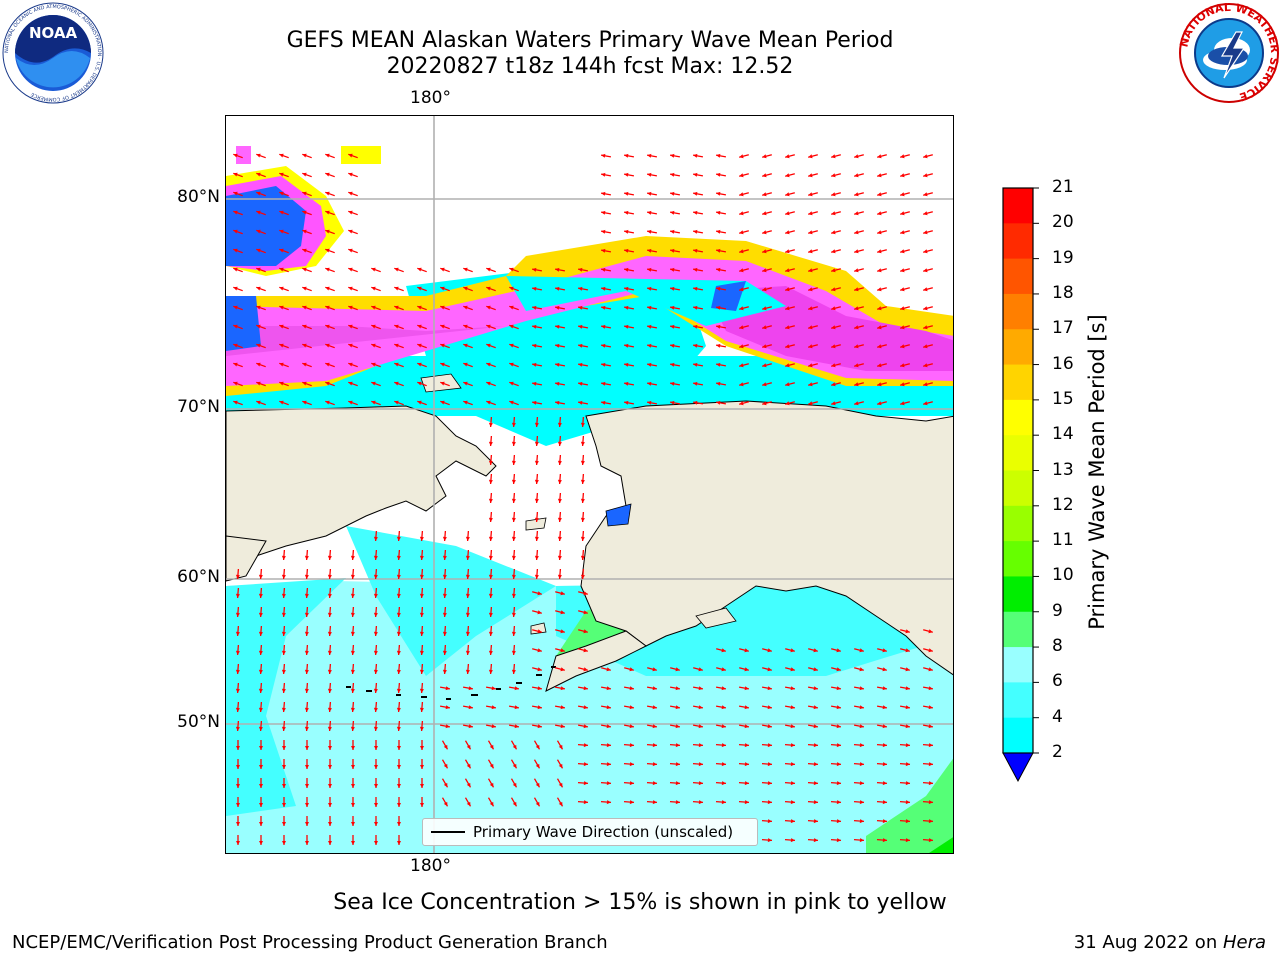 The width and height of the screenshot is (1280, 960). Describe the element at coordinates (1057, 752) in the screenshot. I see `colorbar-tick-label: 2` at that location.